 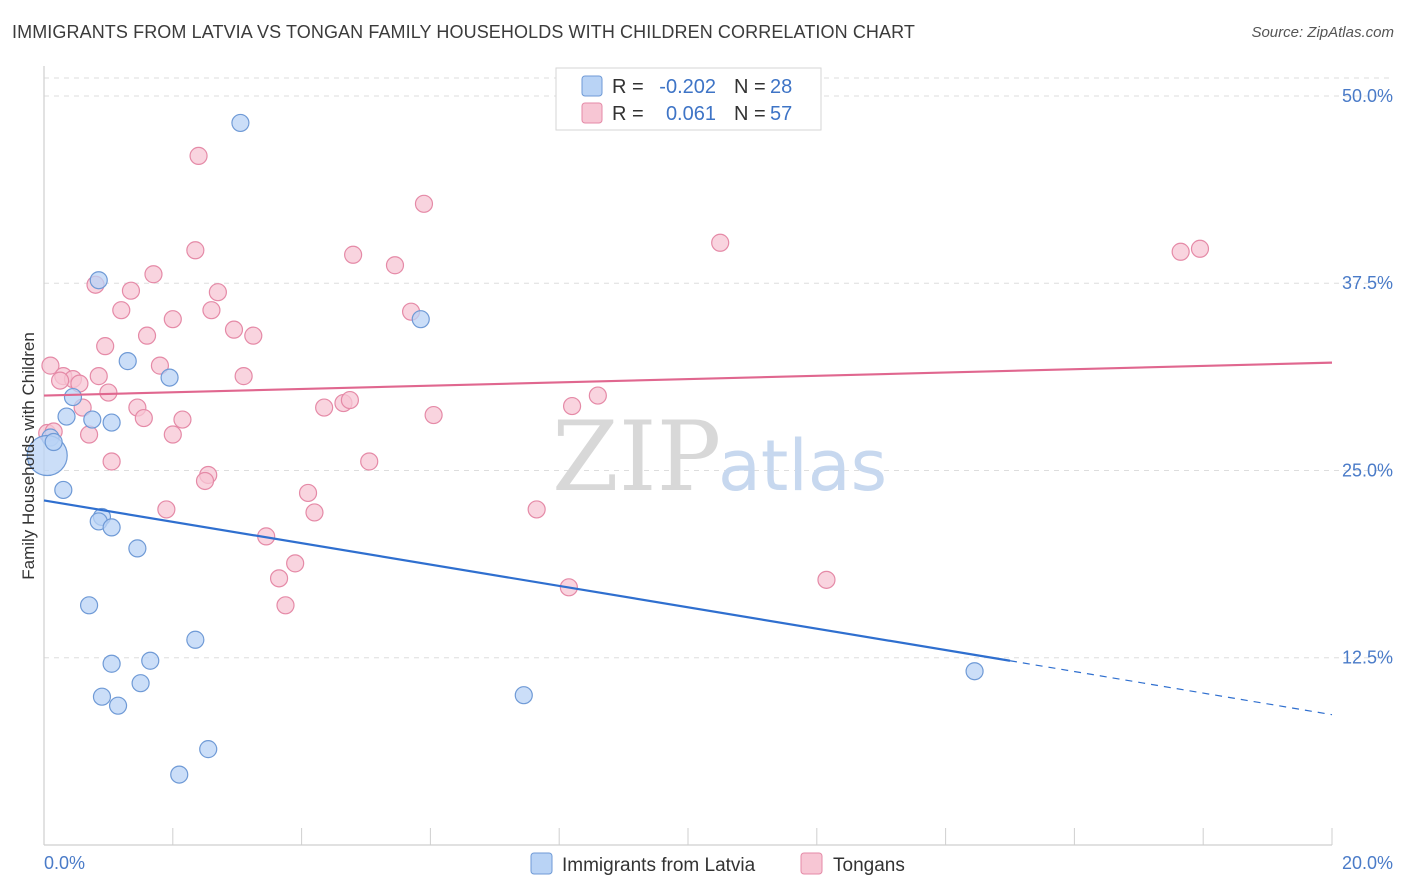 I want to click on legend-r-value-latvia: -0.202, so click(x=687, y=87).